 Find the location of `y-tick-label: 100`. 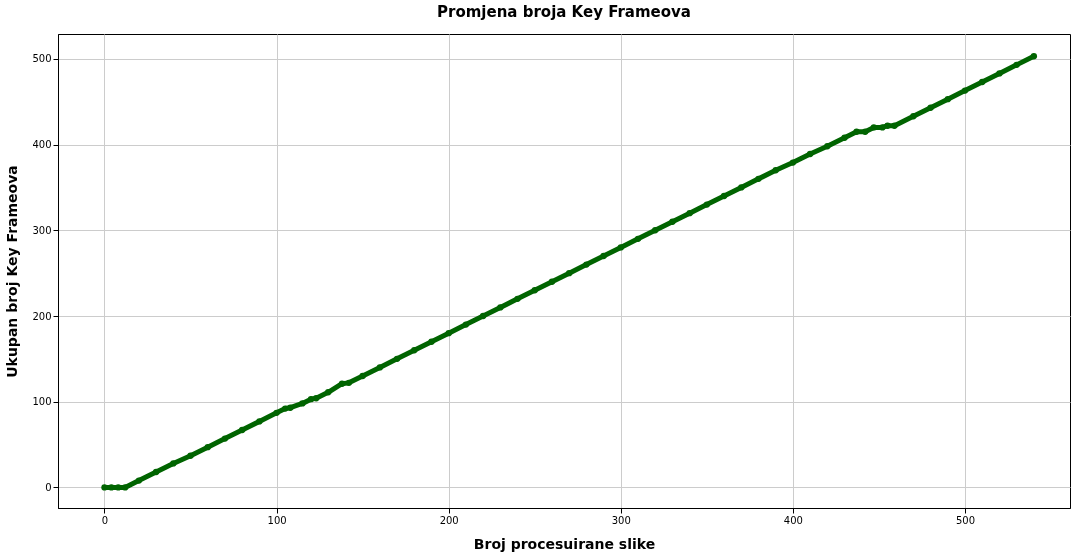

y-tick-label: 100 is located at coordinates (42, 402).